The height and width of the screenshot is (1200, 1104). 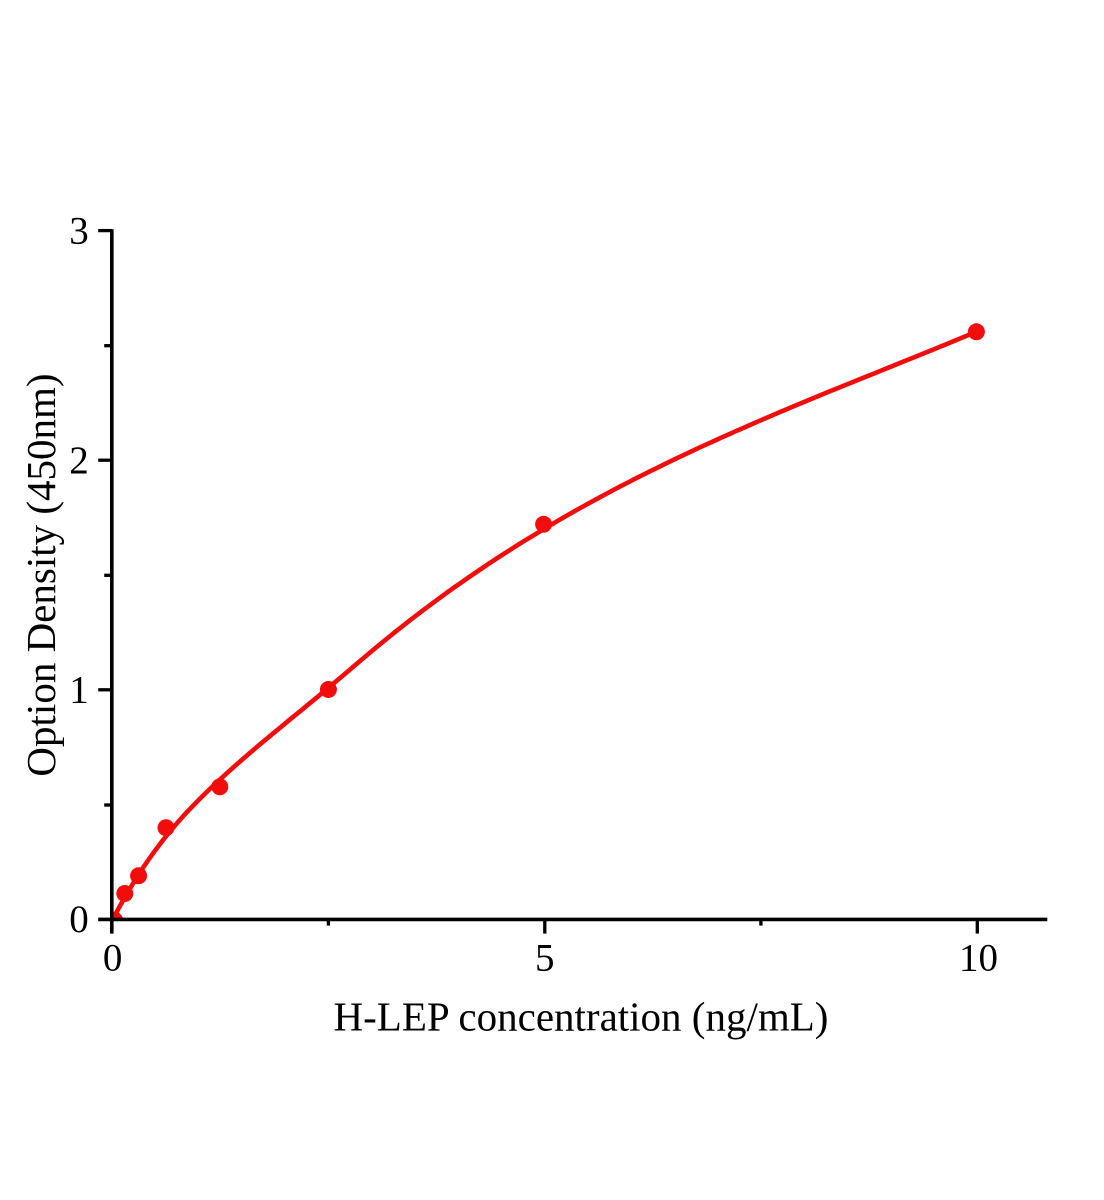 I want to click on svg-text: 1, so click(x=79, y=690).